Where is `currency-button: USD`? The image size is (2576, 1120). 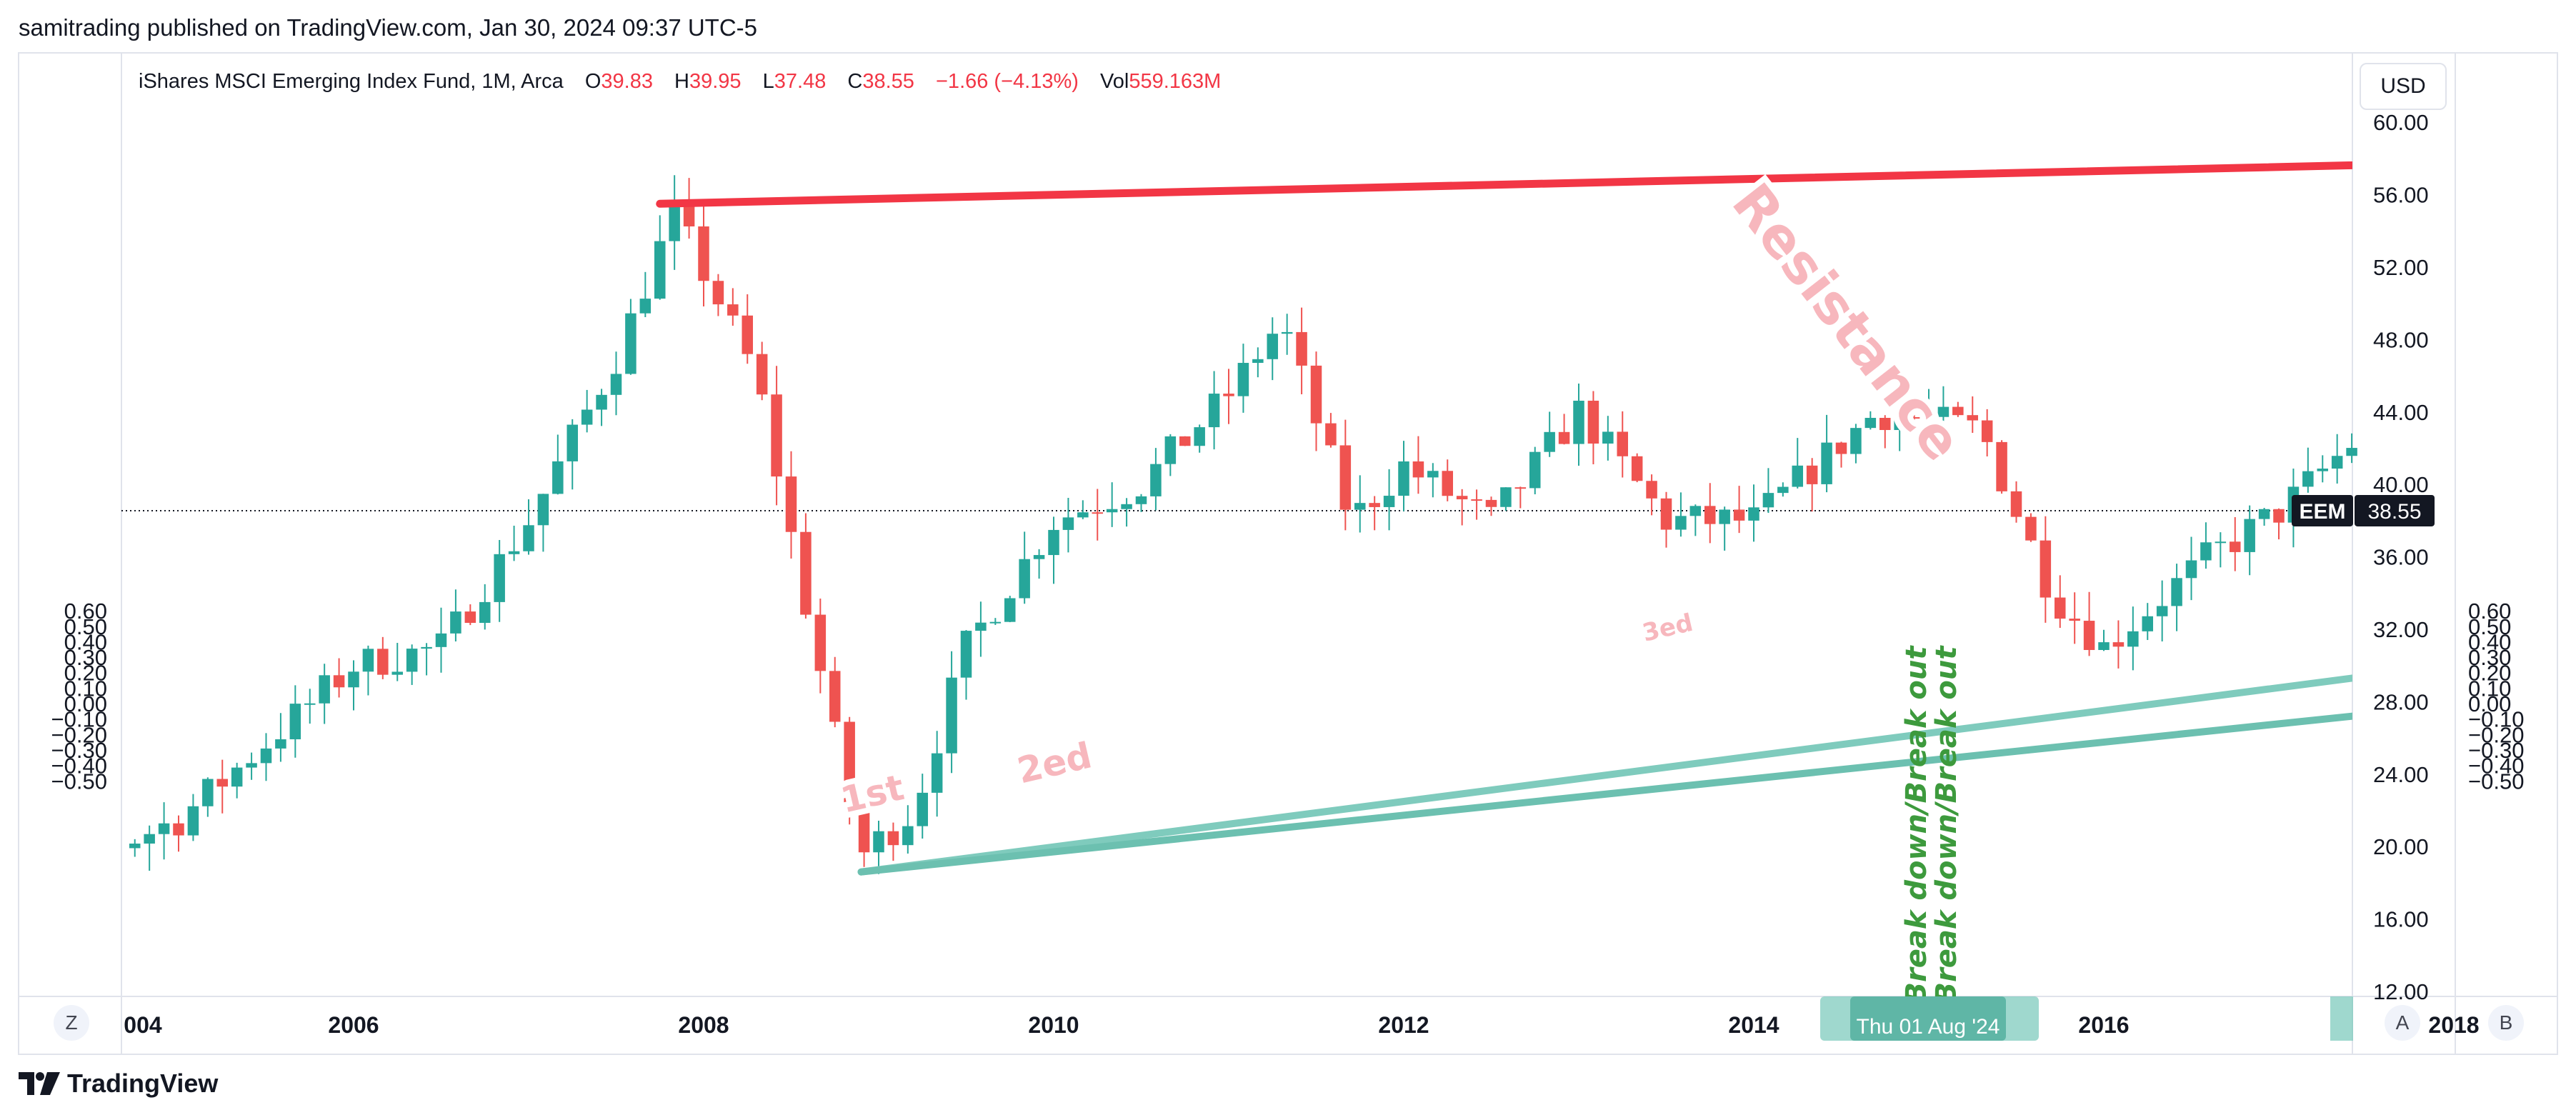 currency-button: USD is located at coordinates (2403, 86).